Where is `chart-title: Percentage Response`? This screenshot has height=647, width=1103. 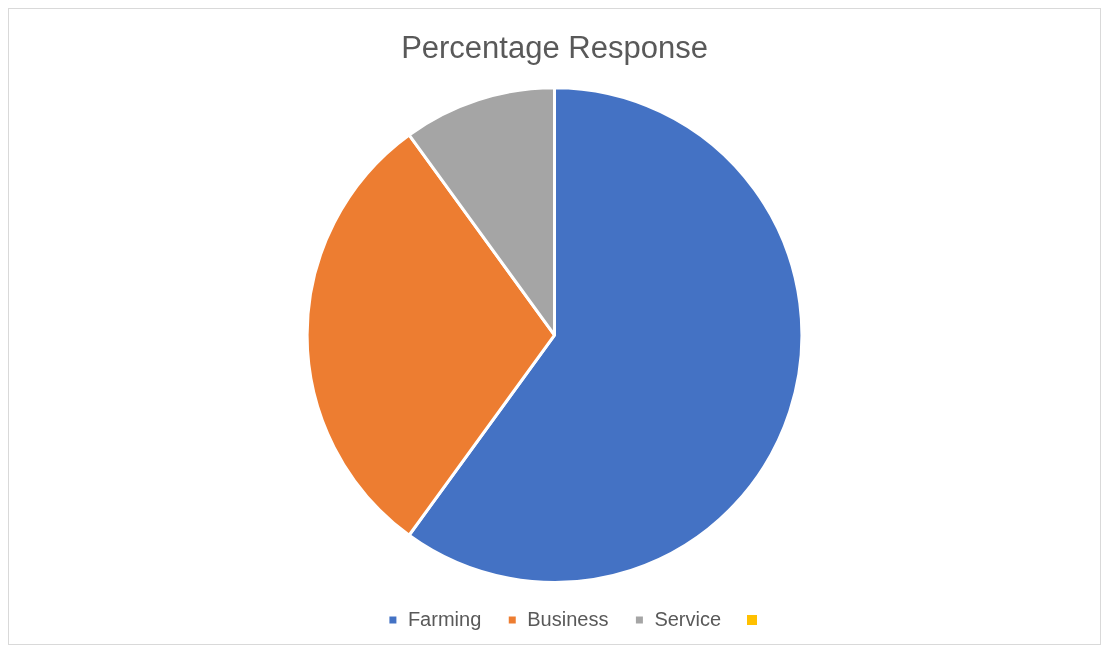
chart-title: Percentage Response is located at coordinates (554, 48).